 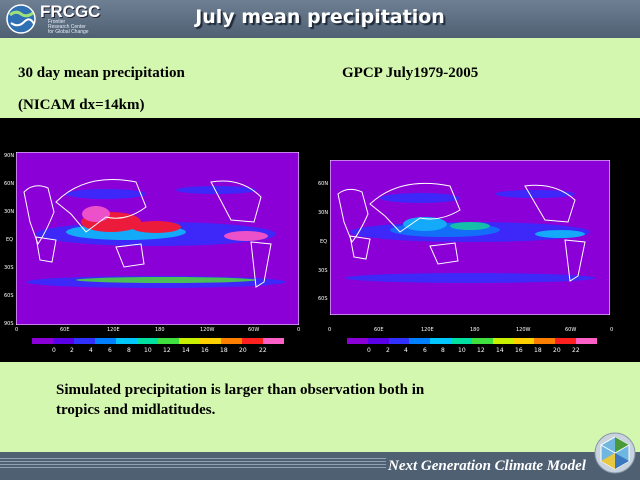 What do you see at coordinates (136, 410) in the screenshot?
I see `caption-line2: tropics and midlatitudes.` at bounding box center [136, 410].